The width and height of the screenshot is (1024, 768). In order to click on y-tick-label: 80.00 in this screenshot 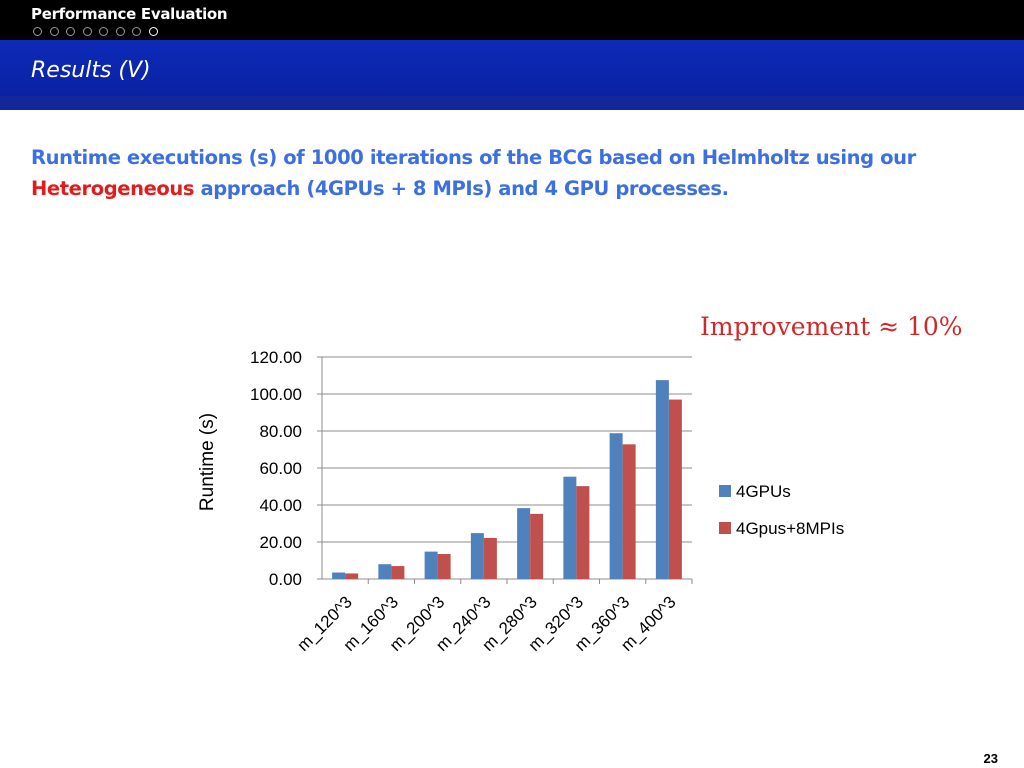, I will do `click(280, 431)`.